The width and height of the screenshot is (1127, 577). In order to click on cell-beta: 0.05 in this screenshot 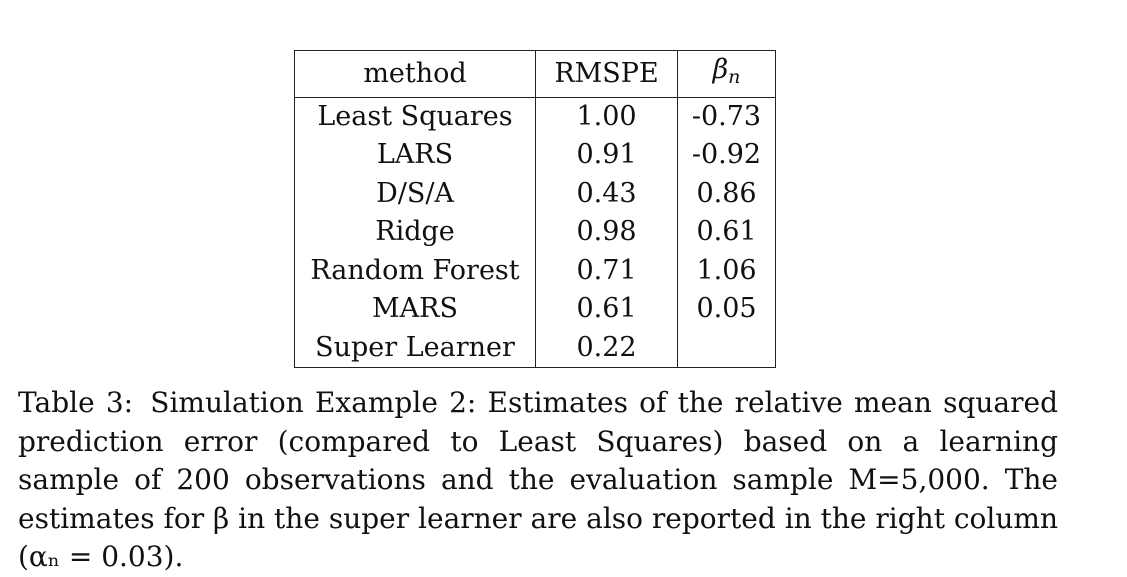, I will do `click(726, 309)`.